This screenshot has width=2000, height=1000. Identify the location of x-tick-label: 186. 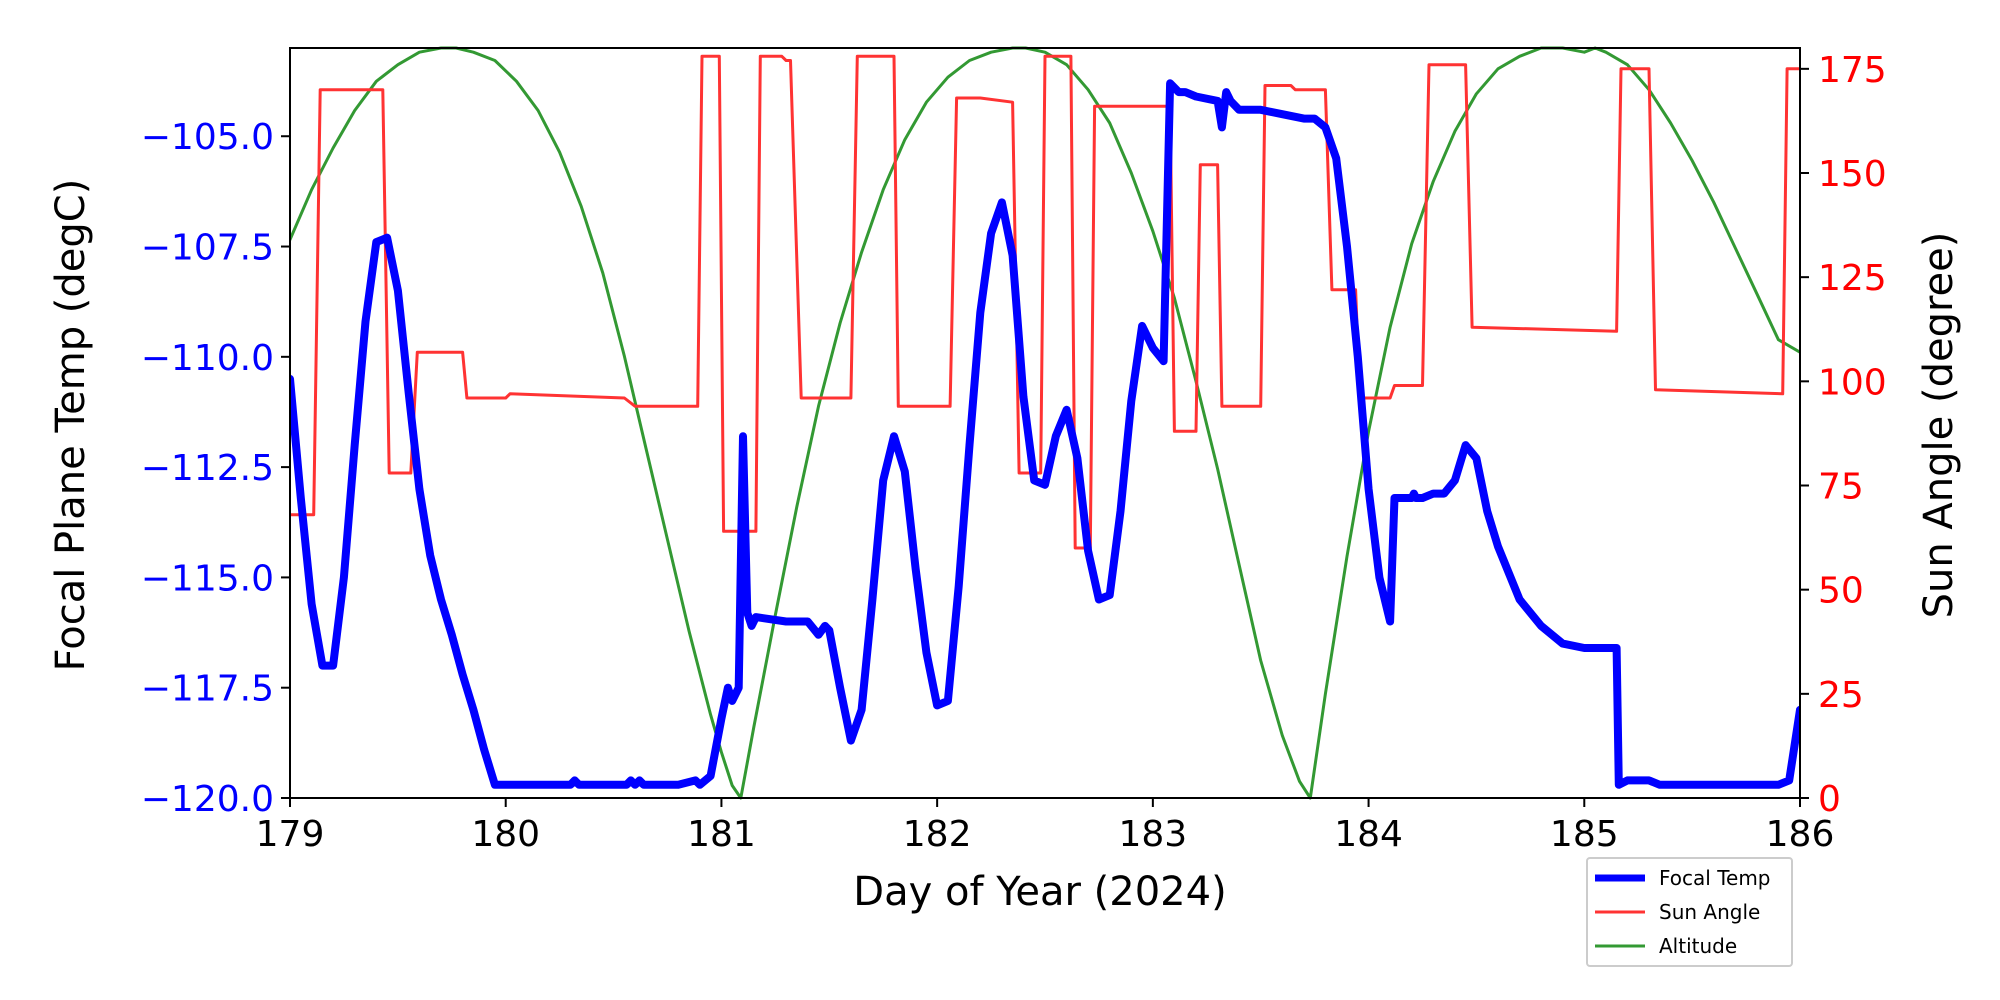
(1800, 834).